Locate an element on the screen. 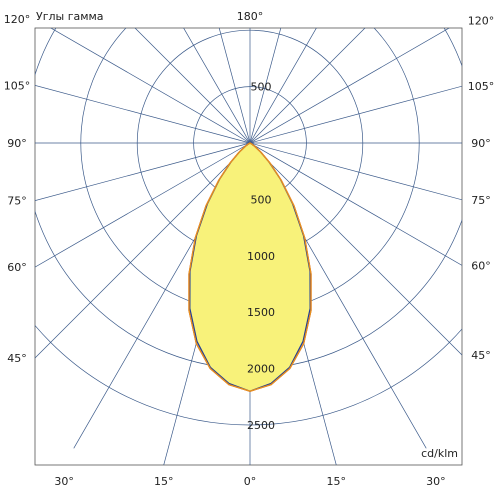  right-angle-label: 90° is located at coordinates (481, 143).